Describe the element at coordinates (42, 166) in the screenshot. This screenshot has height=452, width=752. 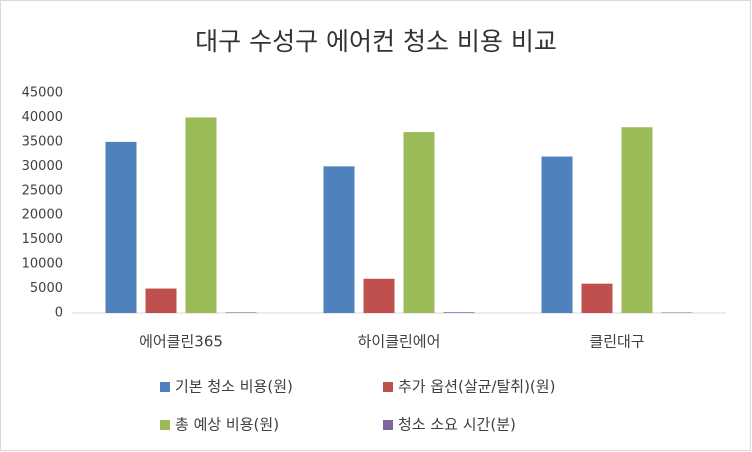
I see `y-tick-label: 30000` at that location.